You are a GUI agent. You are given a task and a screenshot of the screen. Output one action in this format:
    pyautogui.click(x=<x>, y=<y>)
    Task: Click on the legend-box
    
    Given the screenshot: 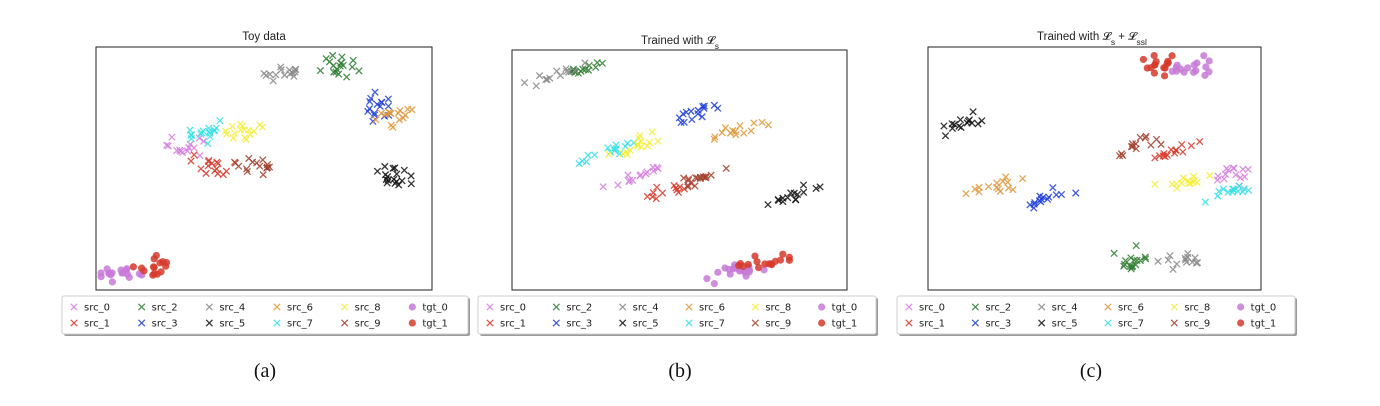 What is the action you would take?
    pyautogui.click(x=265, y=315)
    